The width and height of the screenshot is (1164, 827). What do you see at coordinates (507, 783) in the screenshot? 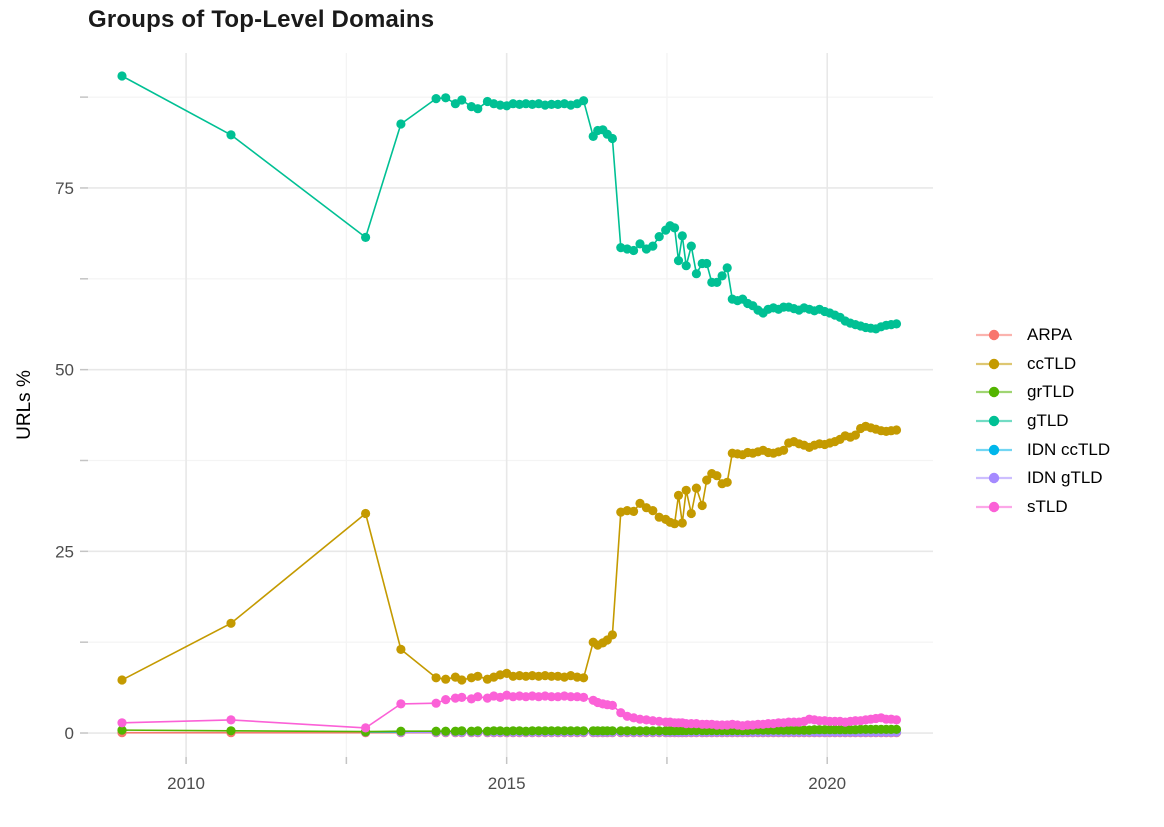
I see `x-tick-label: 2015` at bounding box center [507, 783].